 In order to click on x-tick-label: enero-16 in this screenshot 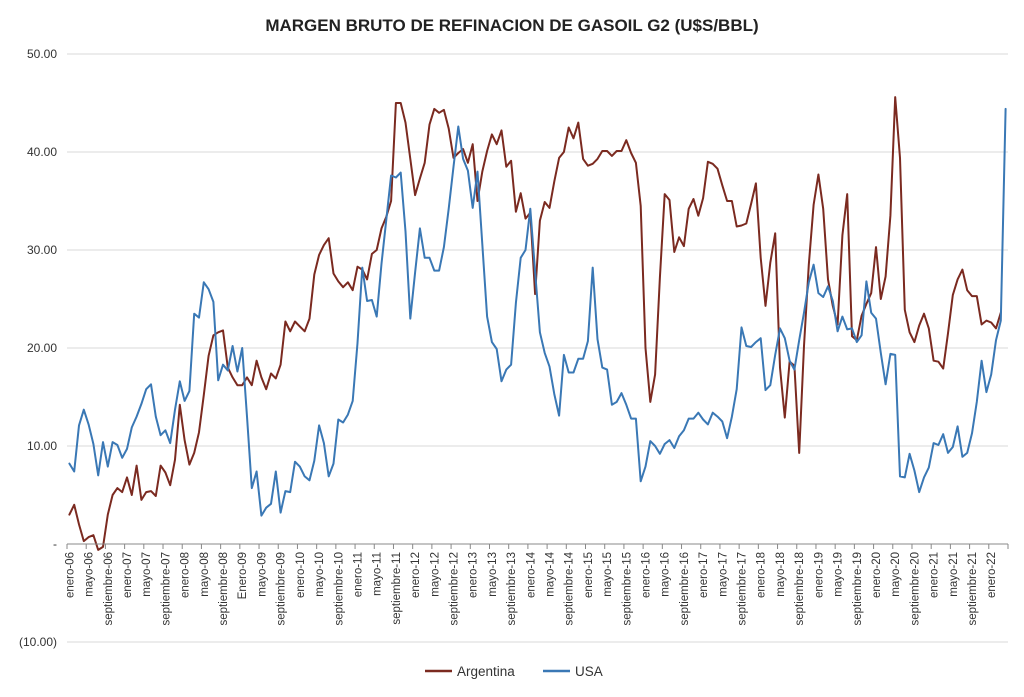, I will do `click(647, 575)`.